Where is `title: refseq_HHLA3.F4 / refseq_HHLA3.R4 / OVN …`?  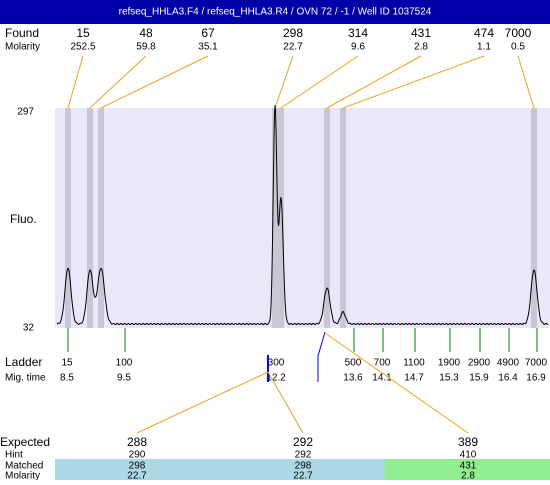
title: refseq_HHLA3.F4 / refseq_HHLA3.R4 / OVN … is located at coordinates (275, 12).